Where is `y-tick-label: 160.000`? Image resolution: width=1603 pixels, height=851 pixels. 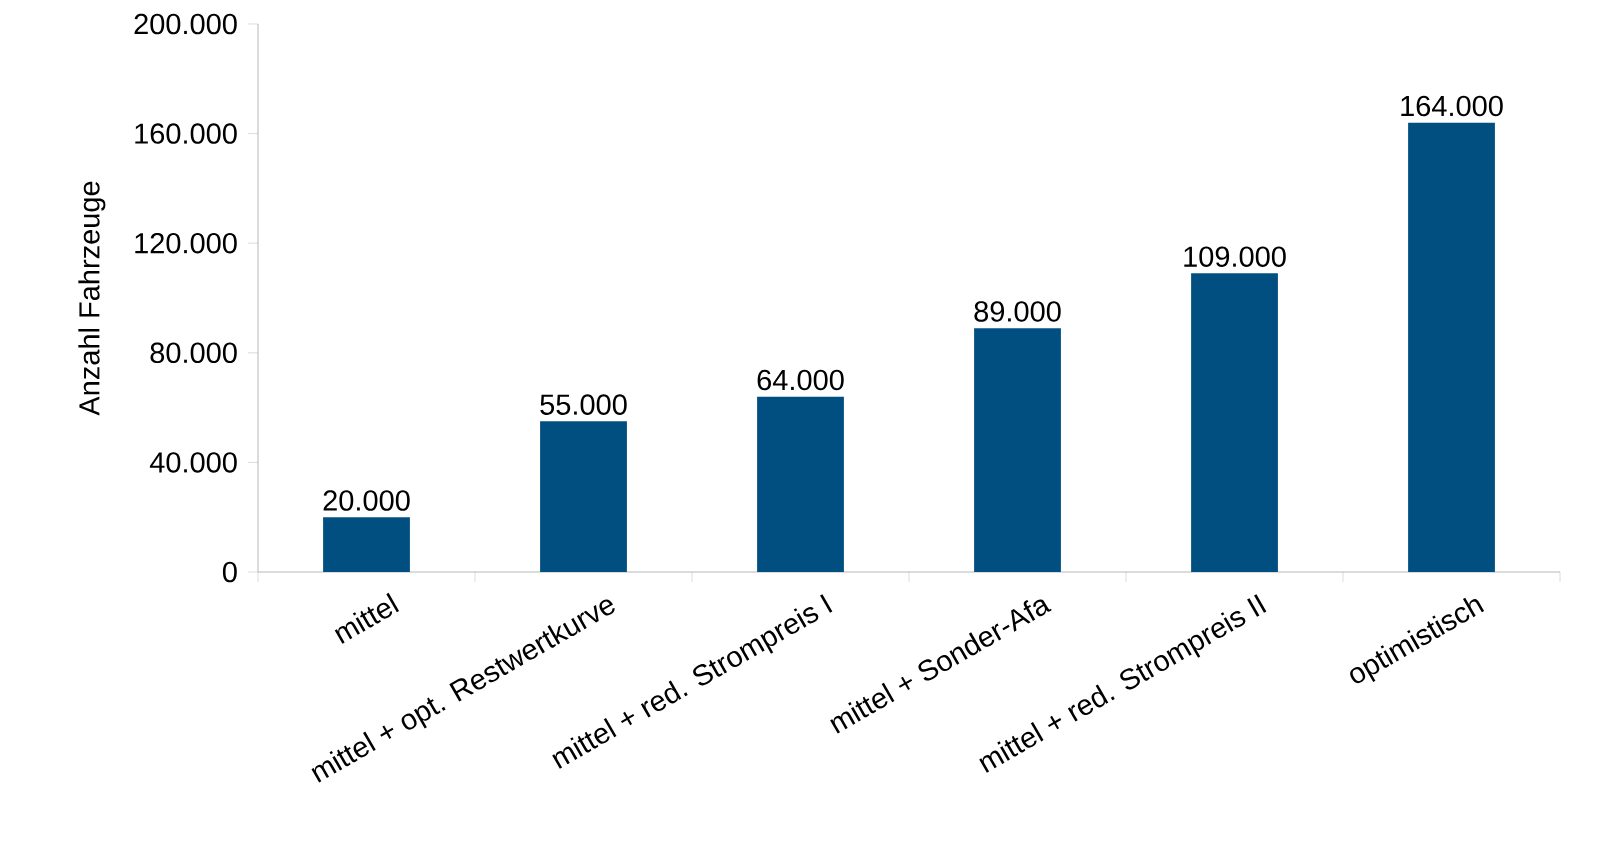 y-tick-label: 160.000 is located at coordinates (186, 133).